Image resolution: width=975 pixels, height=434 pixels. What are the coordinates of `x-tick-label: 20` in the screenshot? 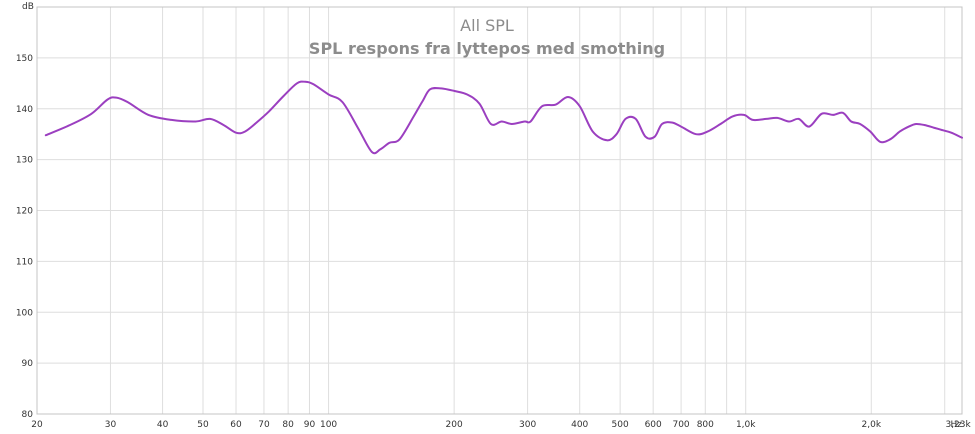 It's located at (37, 425).